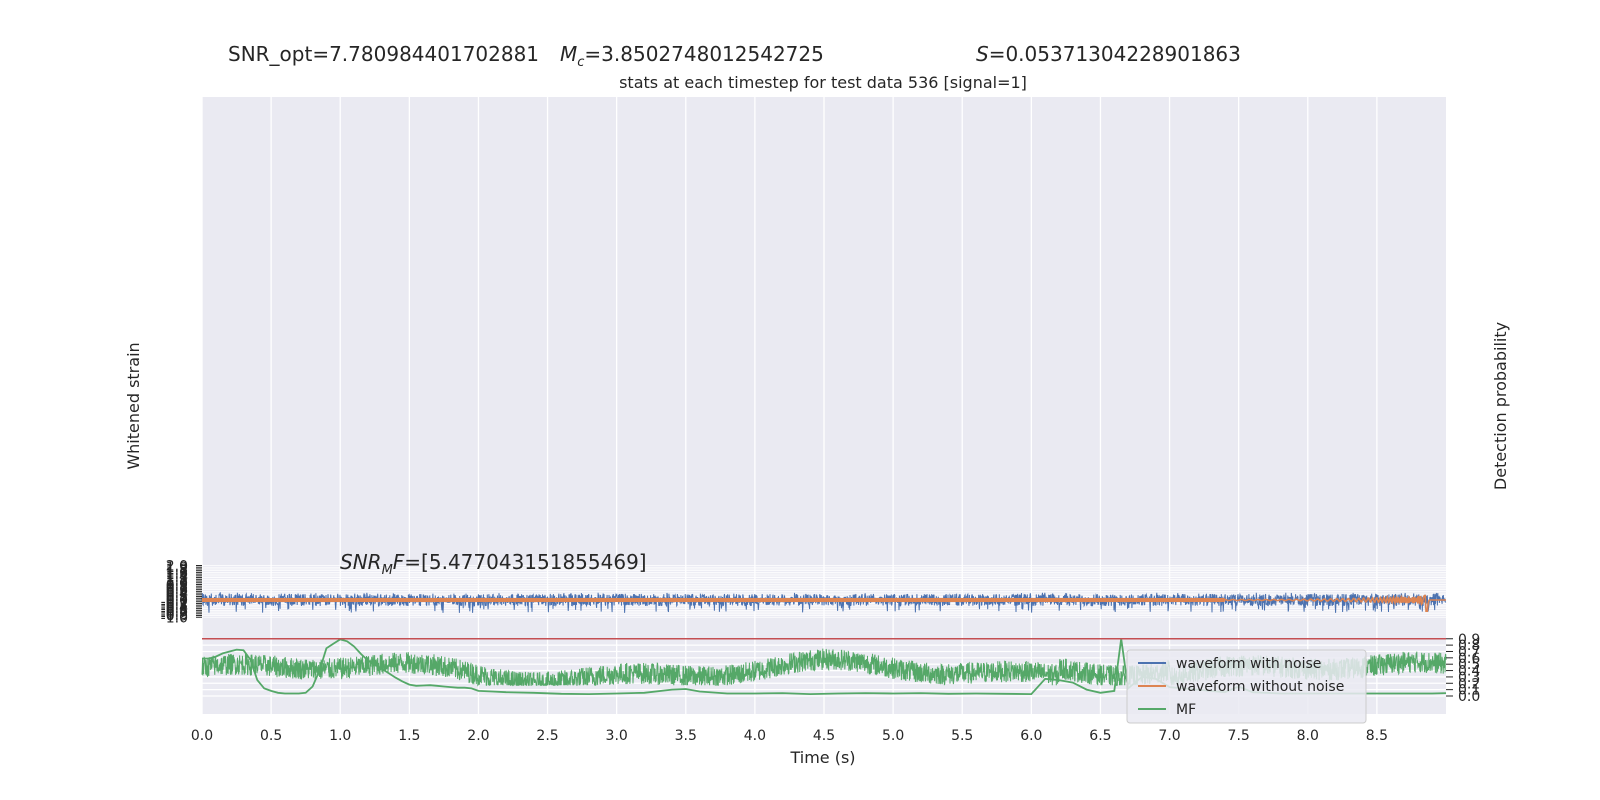 This screenshot has height=800, width=1600. Describe the element at coordinates (893, 736) in the screenshot. I see `x-tick-label-10: 5.0` at that location.